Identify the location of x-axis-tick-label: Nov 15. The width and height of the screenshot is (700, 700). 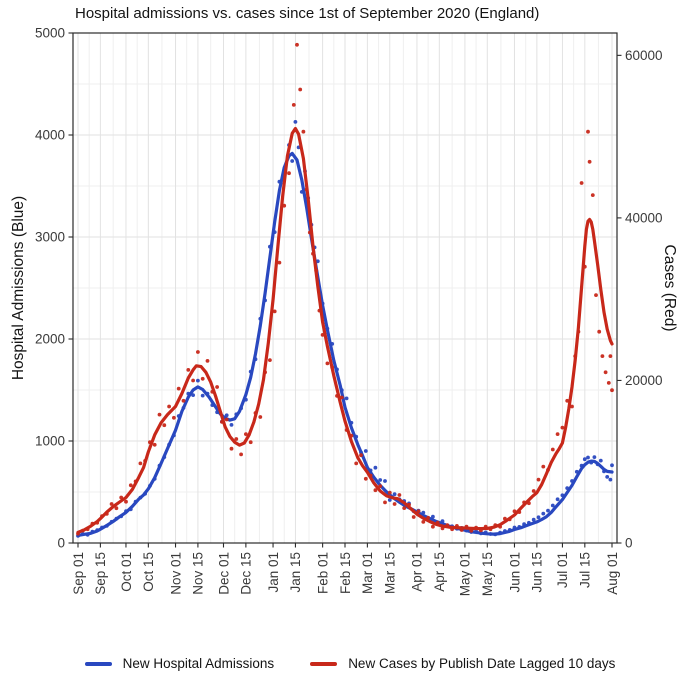
(198, 573).